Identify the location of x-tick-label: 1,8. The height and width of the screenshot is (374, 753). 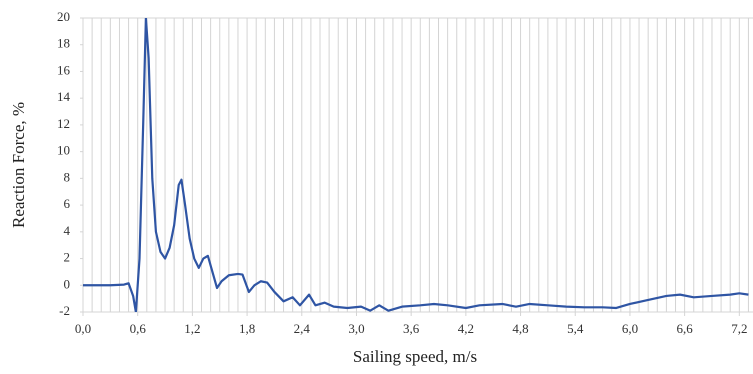
(247, 328).